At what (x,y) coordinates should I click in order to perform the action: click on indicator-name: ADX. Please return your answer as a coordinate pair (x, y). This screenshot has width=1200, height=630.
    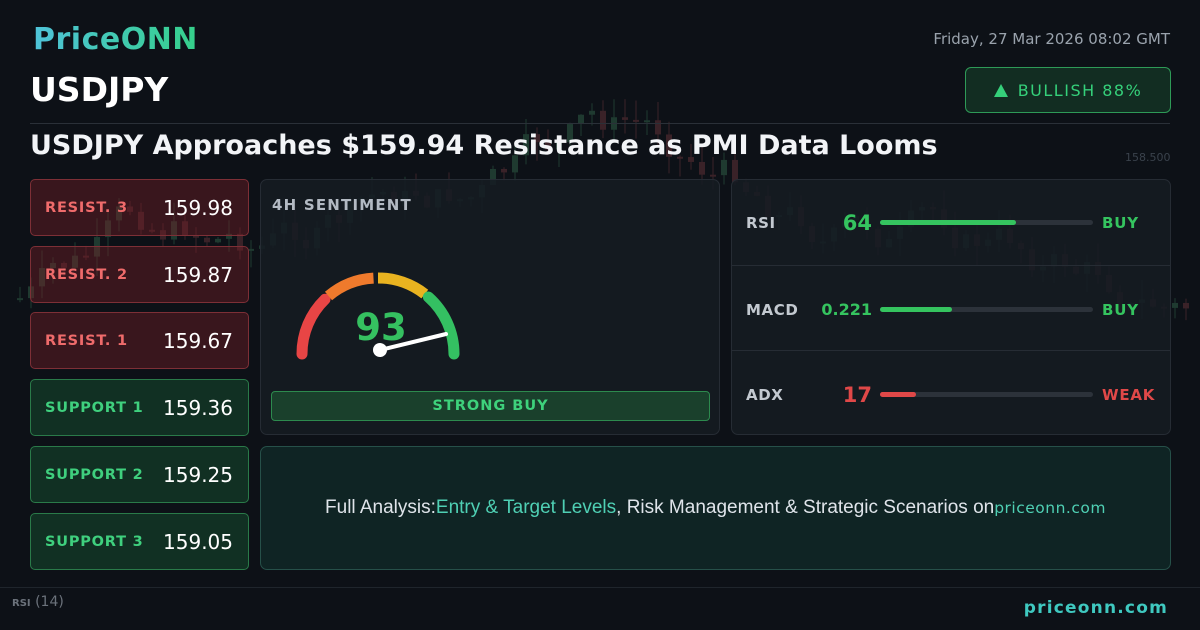
    Looking at the image, I should click on (765, 395).